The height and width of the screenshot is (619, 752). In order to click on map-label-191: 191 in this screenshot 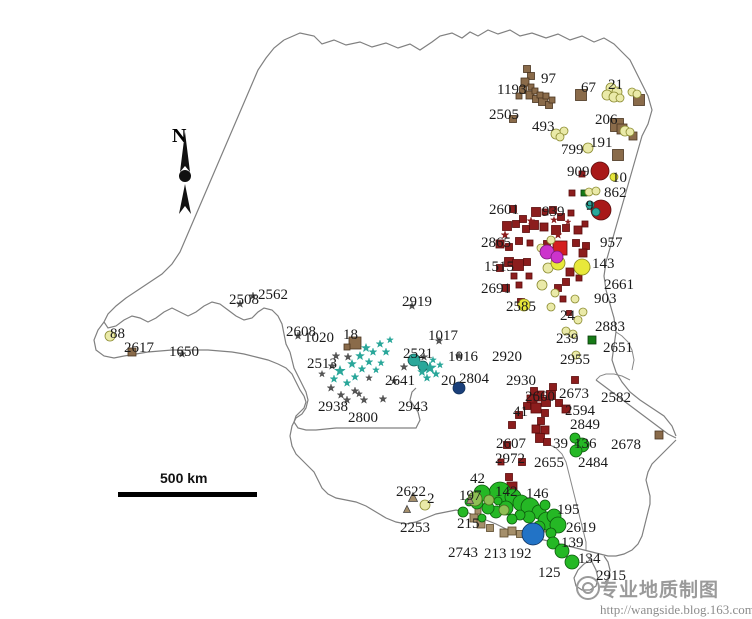, I will do `click(601, 143)`.